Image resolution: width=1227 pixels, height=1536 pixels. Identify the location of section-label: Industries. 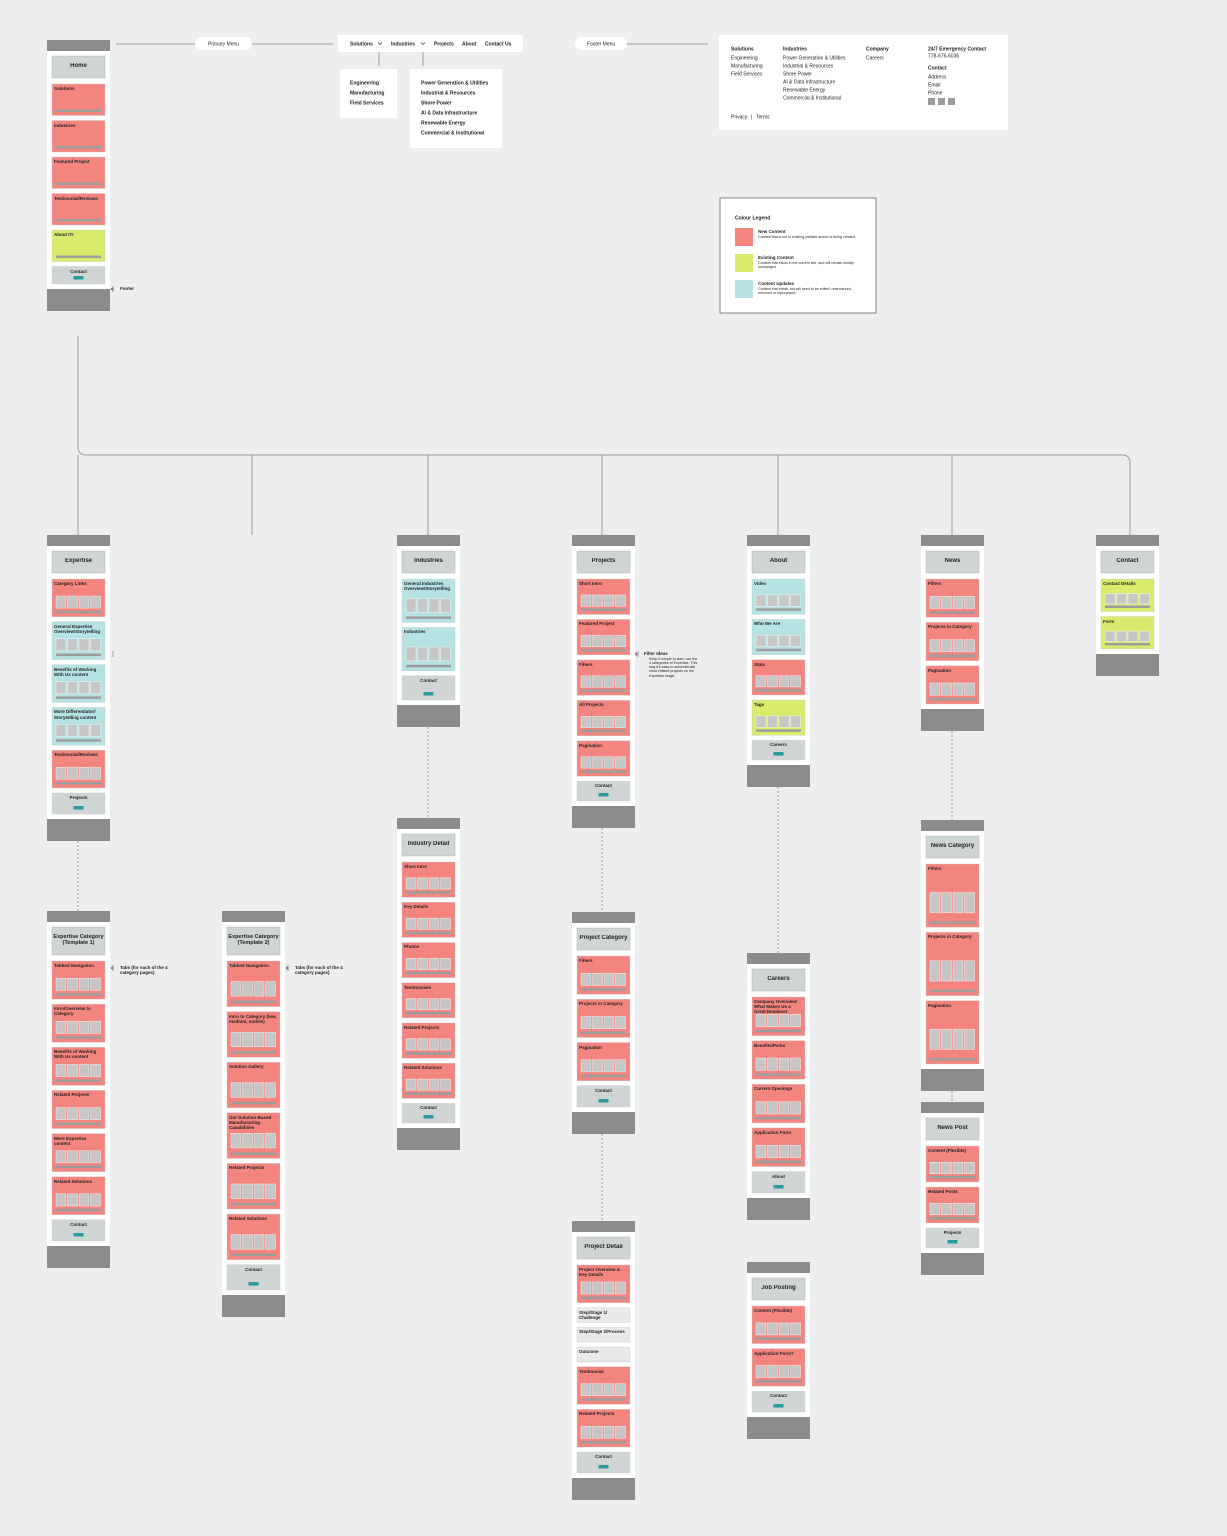
(65, 125).